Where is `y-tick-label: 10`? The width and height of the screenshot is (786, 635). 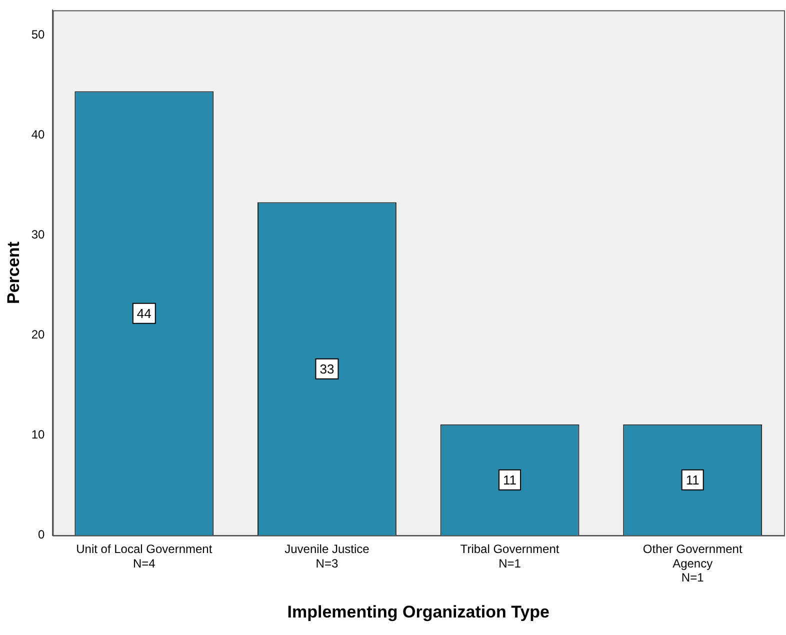 y-tick-label: 10 is located at coordinates (38, 435).